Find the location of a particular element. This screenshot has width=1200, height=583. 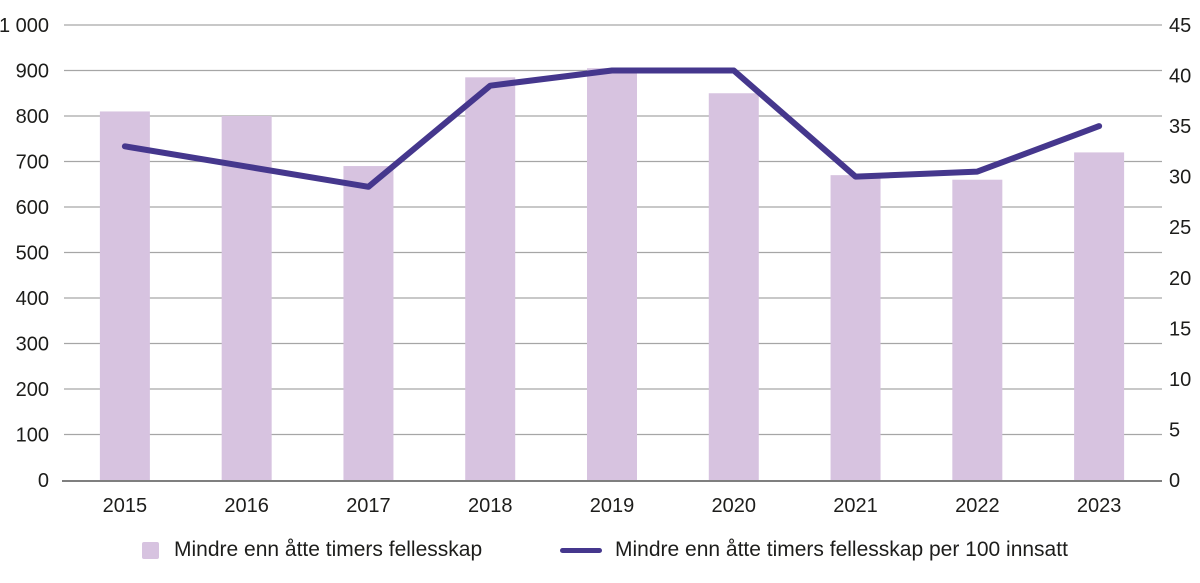

left-axis-tick-label: 900 is located at coordinates (32, 72).